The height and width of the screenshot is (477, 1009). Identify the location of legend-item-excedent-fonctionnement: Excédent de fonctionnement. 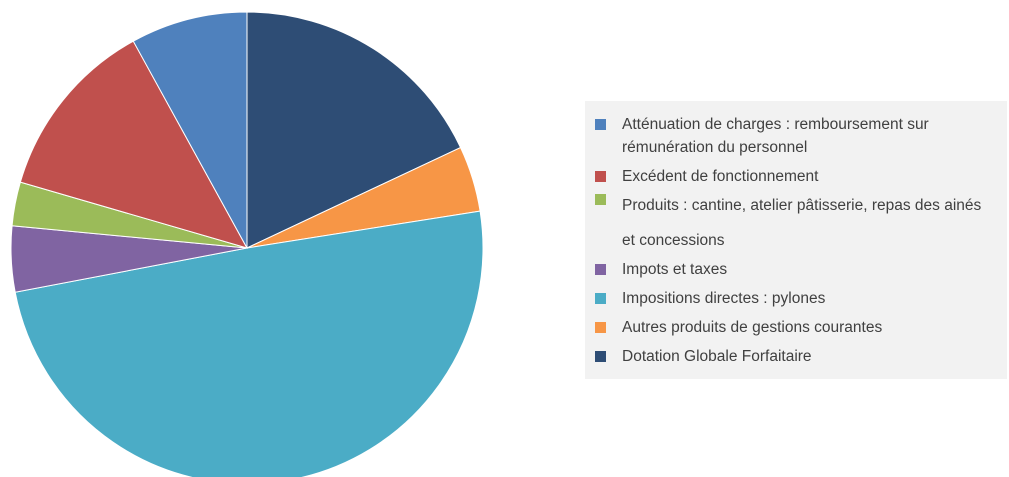
(796, 176).